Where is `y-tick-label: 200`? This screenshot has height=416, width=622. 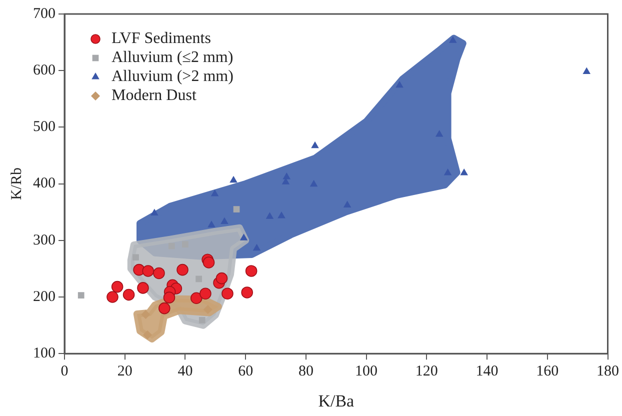 y-tick-label: 200 is located at coordinates (44, 296).